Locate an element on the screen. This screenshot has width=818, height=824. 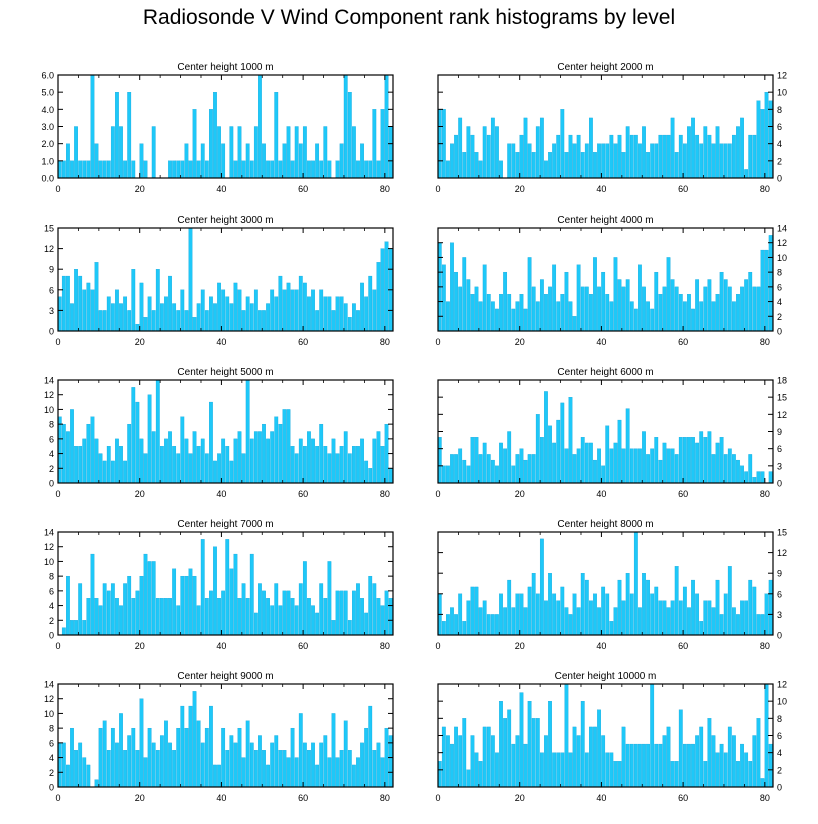
y-tick-label: 3 is located at coordinates (779, 466).